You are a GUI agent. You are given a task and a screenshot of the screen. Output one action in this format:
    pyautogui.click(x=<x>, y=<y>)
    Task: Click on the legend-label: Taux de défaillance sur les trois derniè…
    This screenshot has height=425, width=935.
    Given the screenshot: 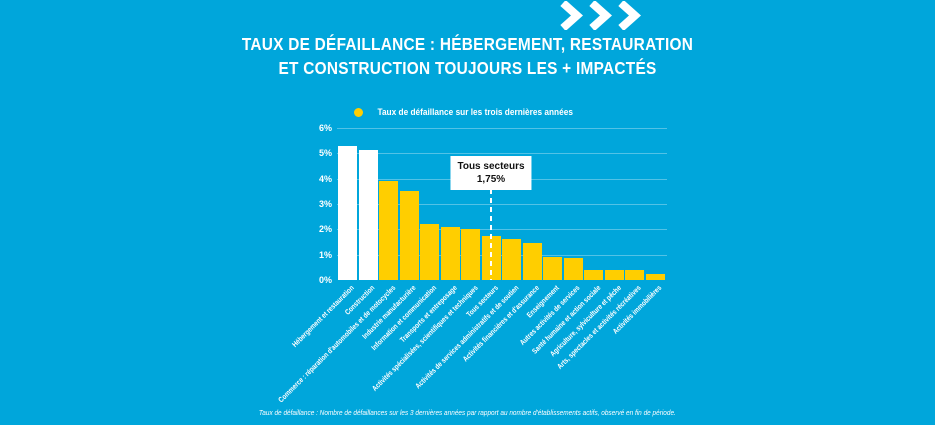 What is the action you would take?
    pyautogui.click(x=475, y=112)
    